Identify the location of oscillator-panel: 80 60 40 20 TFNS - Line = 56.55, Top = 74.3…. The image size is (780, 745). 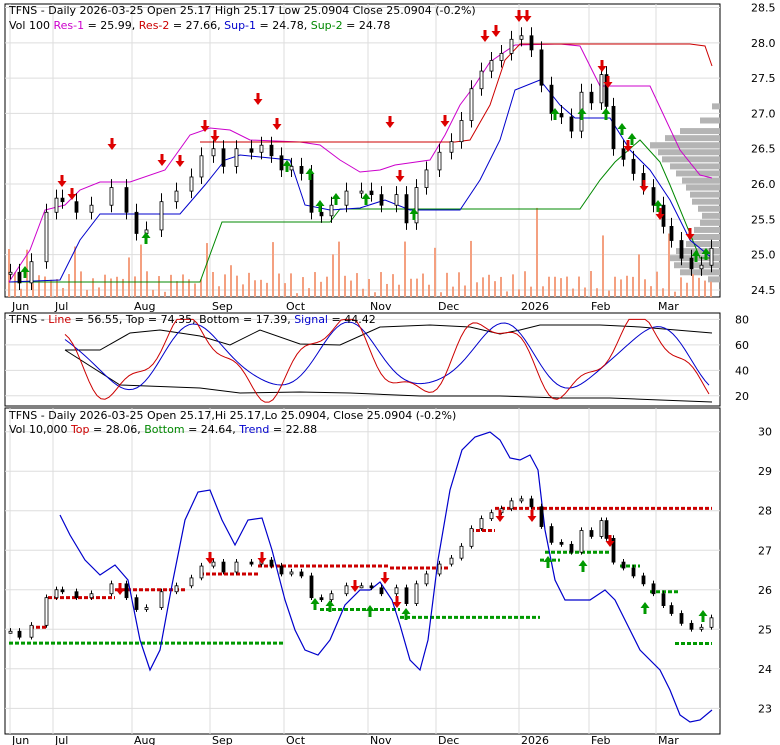
(376, 359).